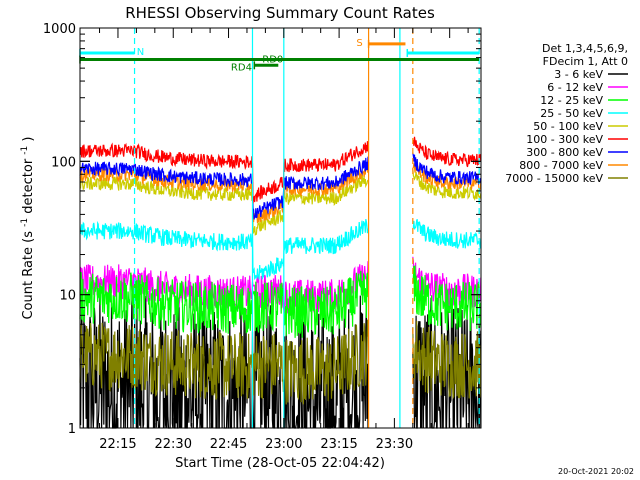  I want to click on x-tick-label-5: 23:30, so click(394, 444).